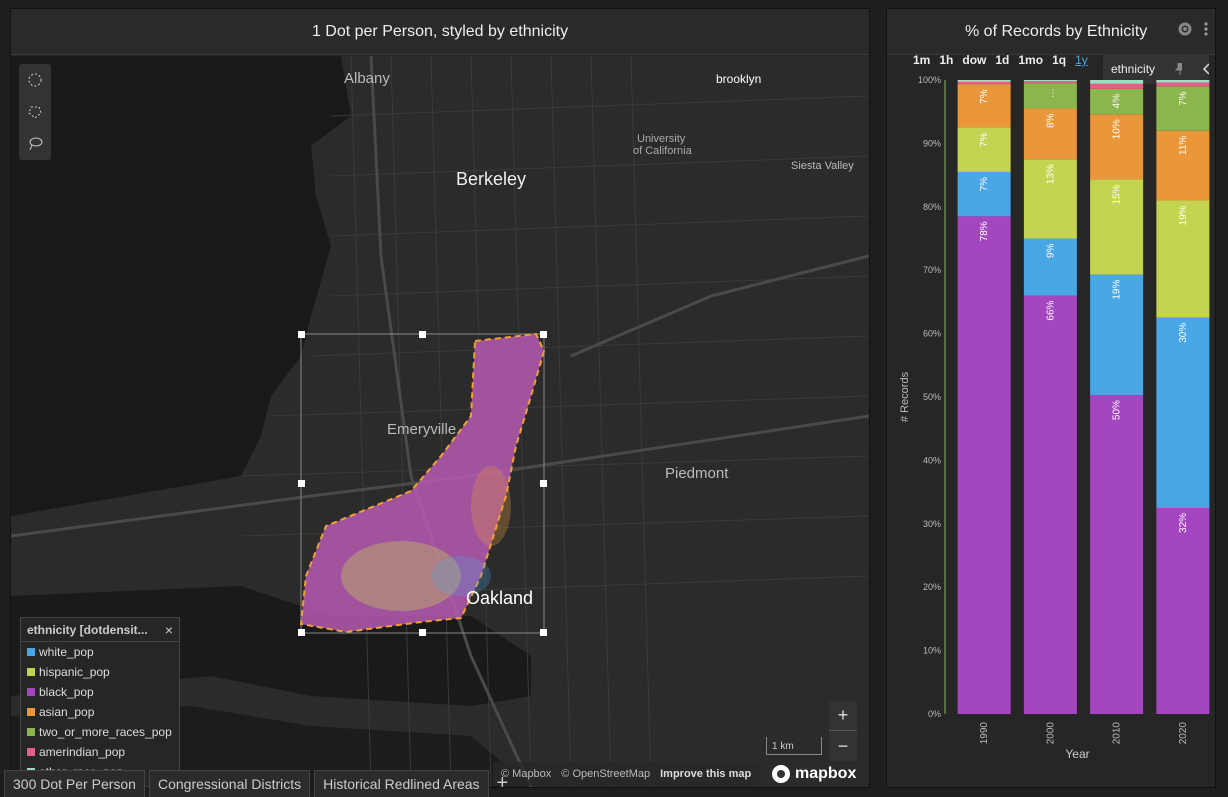  I want to click on y-tick-label: 50%, so click(932, 397).